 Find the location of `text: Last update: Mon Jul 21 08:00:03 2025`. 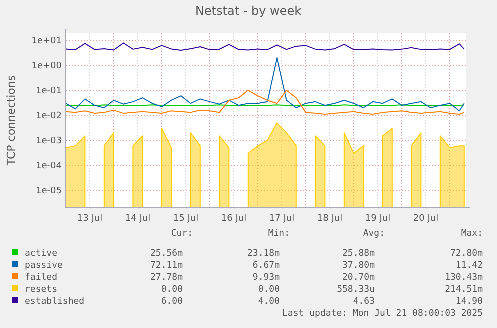

text: Last update: Mon Jul 21 08:00:03 2025 is located at coordinates (382, 314).